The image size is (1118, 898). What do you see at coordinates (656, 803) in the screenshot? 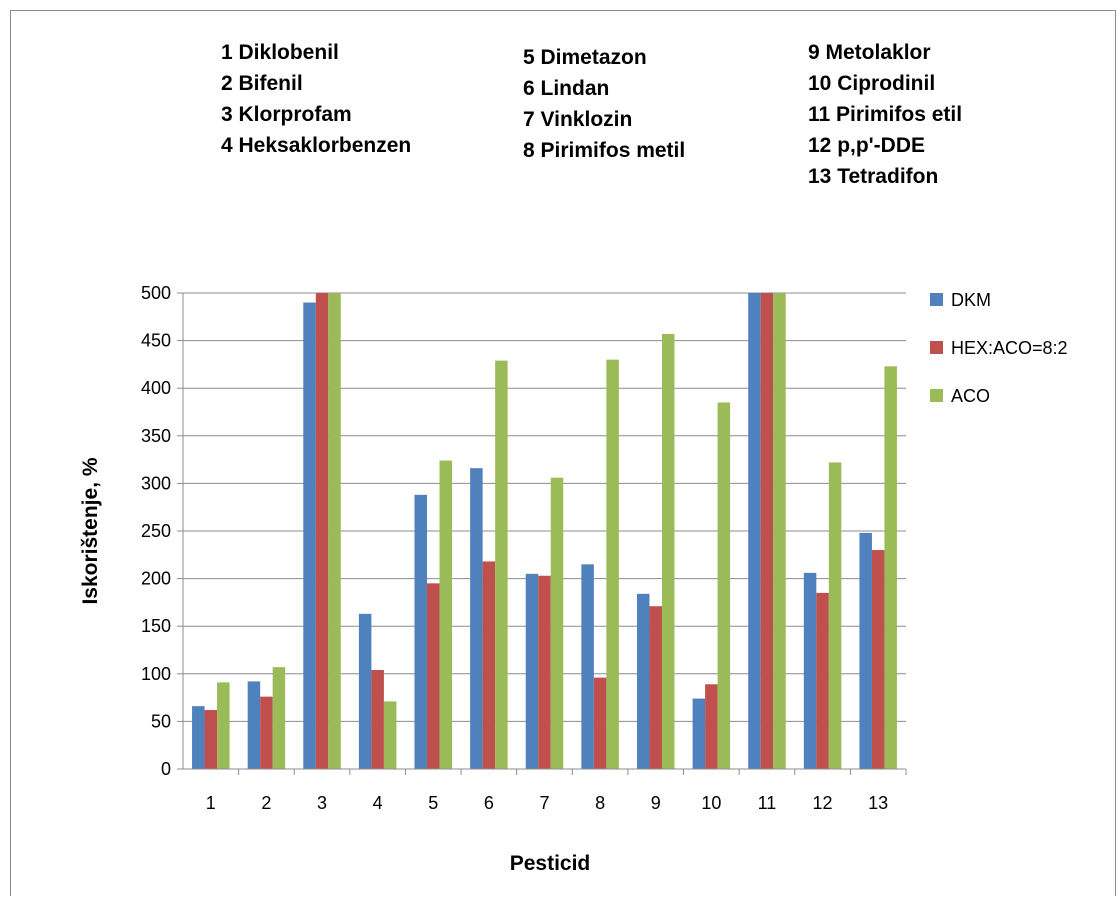
I see `x-tick-label: 9` at bounding box center [656, 803].